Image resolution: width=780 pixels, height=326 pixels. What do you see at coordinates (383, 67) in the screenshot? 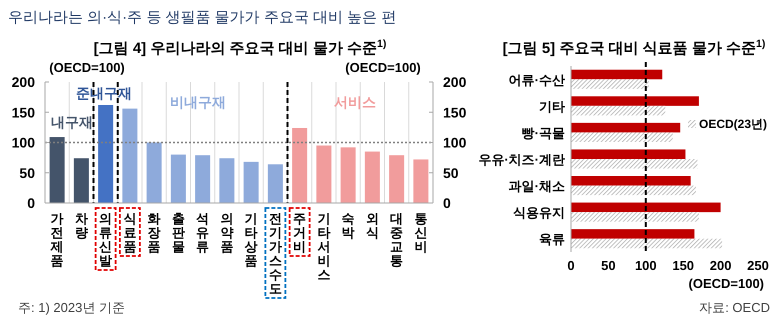
I see `y2-axis-title: (OECD=100)` at bounding box center [383, 67].